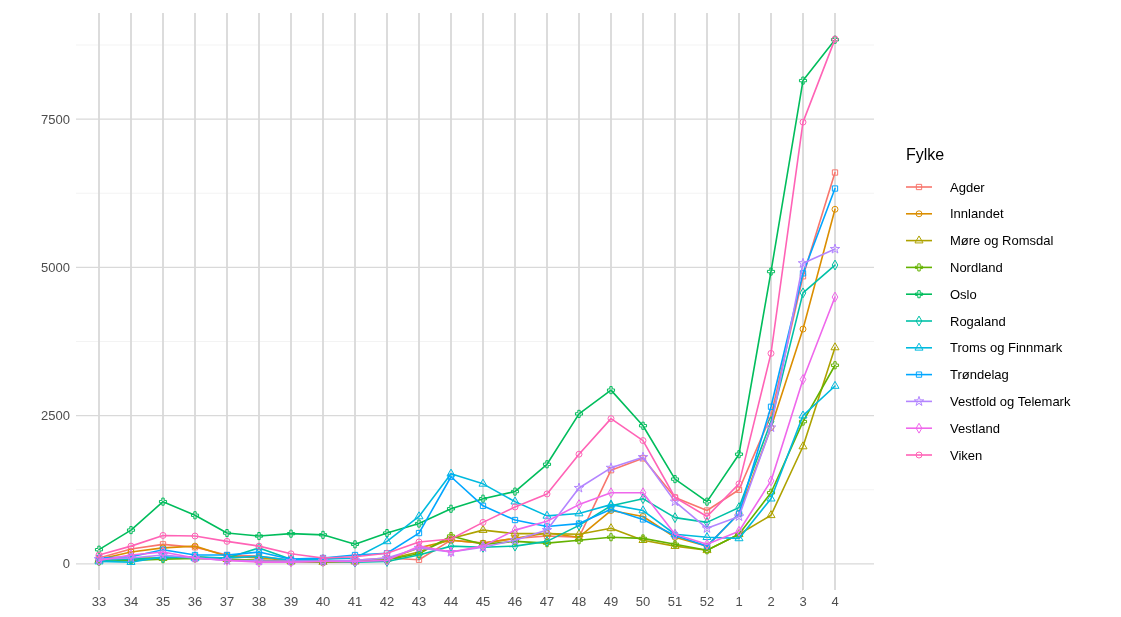  Describe the element at coordinates (1006, 348) in the screenshot. I see `legend-label: Troms og Finnmark` at that location.